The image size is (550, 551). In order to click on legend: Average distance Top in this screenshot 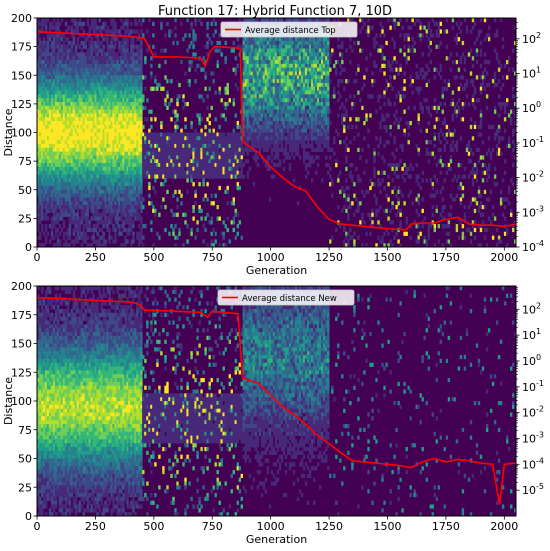, I will do `click(289, 29)`.